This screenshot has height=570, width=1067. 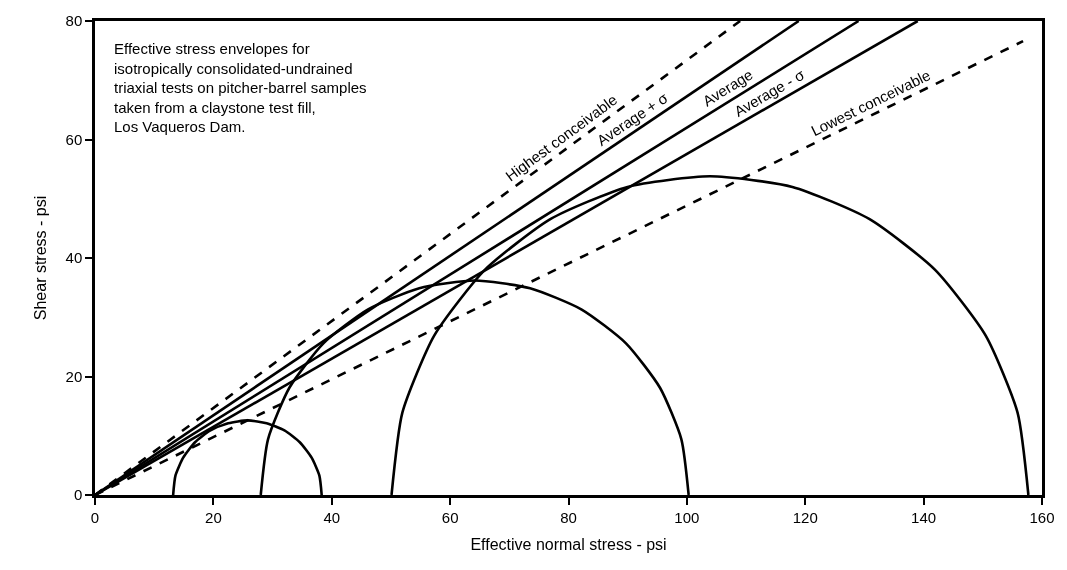 What do you see at coordinates (74, 21) in the screenshot?
I see `y-tick-label: 80` at bounding box center [74, 21].